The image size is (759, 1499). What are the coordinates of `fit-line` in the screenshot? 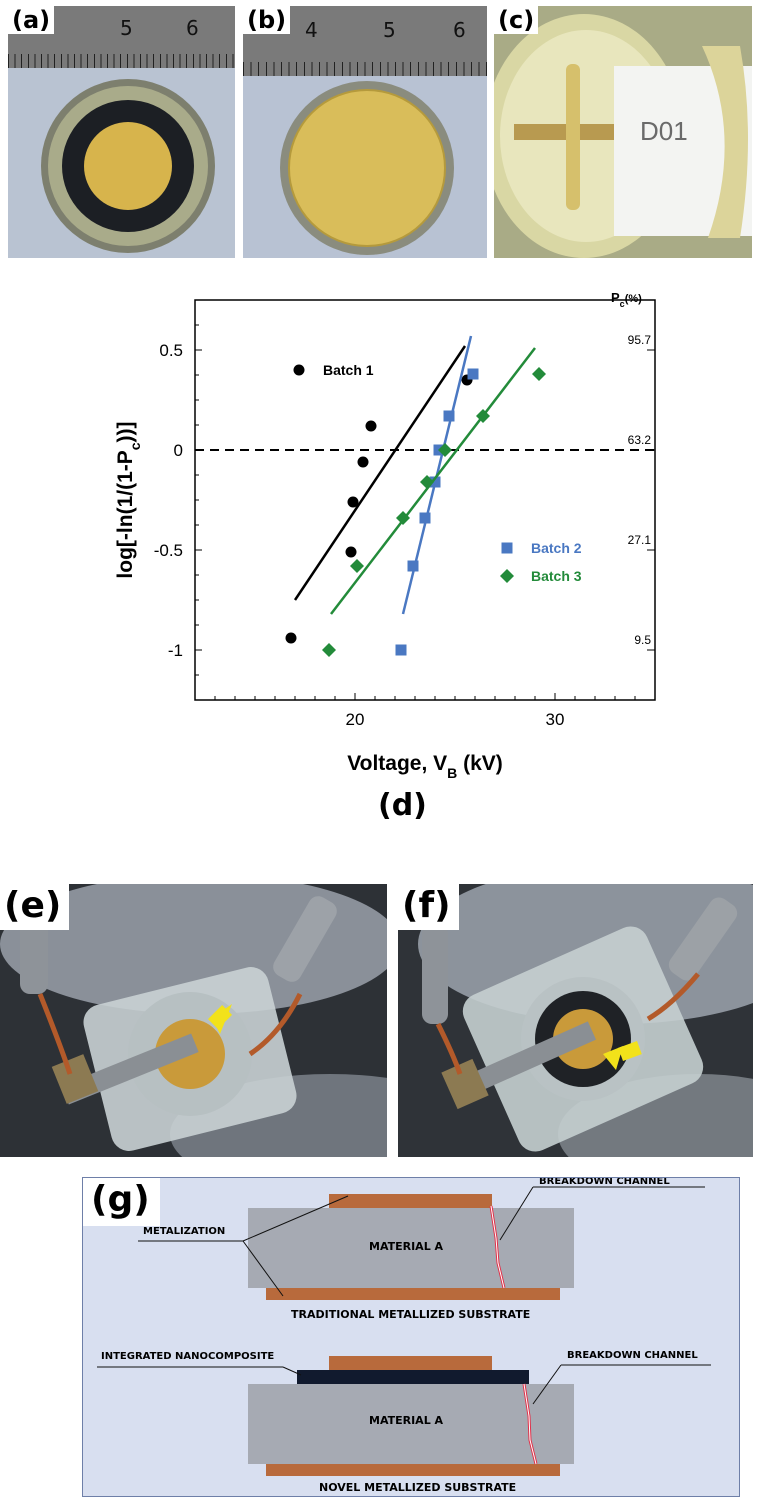 It's located at (380, 473).